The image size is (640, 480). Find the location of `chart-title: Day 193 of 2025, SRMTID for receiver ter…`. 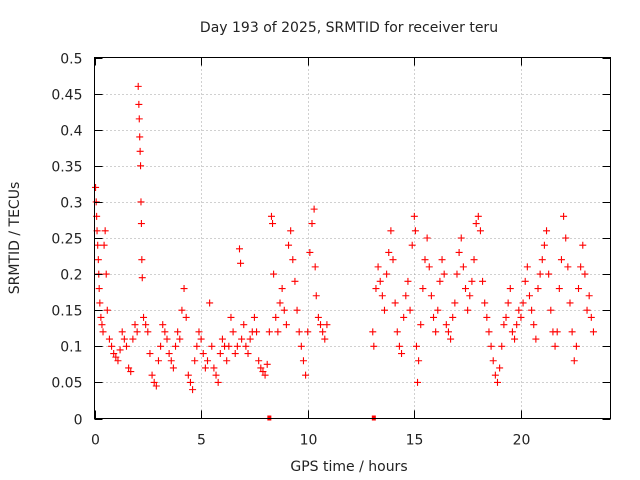

chart-title: Day 193 of 2025, SRMTID for receiver ter… is located at coordinates (349, 28).